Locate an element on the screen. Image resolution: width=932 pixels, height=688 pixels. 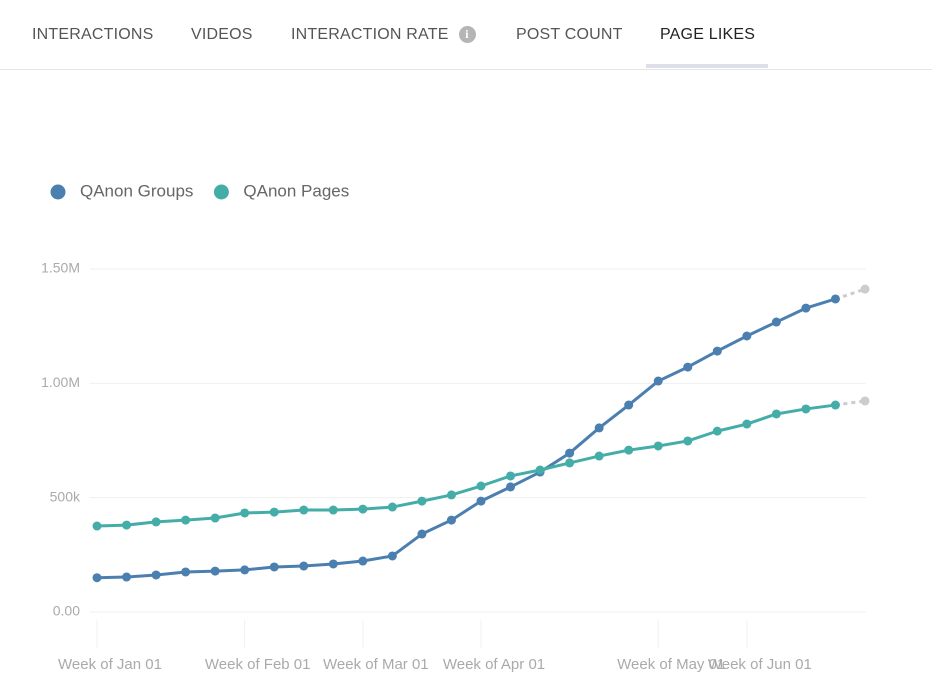
tab: INTERACTION RATE i is located at coordinates (383, 35).